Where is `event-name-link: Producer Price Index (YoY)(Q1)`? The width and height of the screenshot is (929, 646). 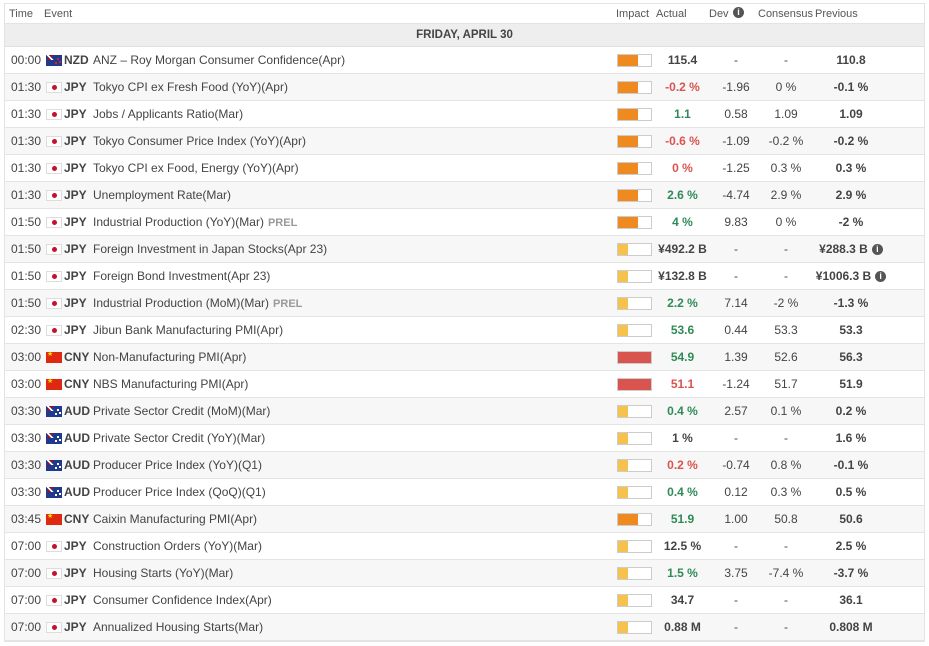
event-name-link: Producer Price Index (YoY)(Q1) is located at coordinates (177, 465).